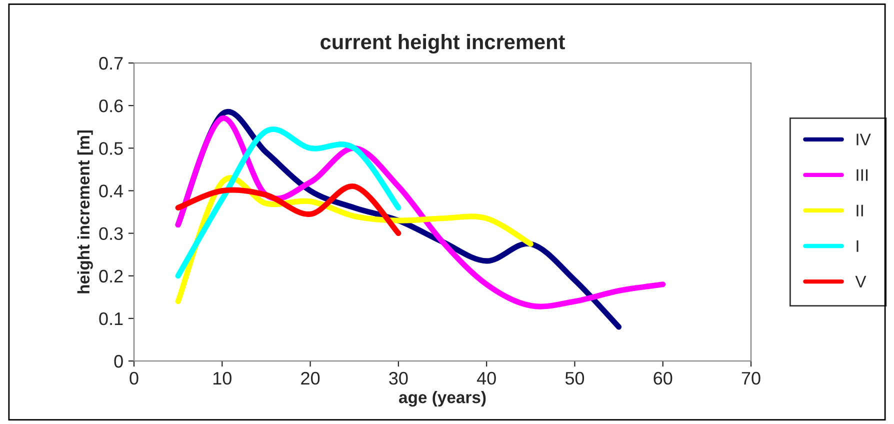  I want to click on y-tick-label: 0.5, so click(111, 148).